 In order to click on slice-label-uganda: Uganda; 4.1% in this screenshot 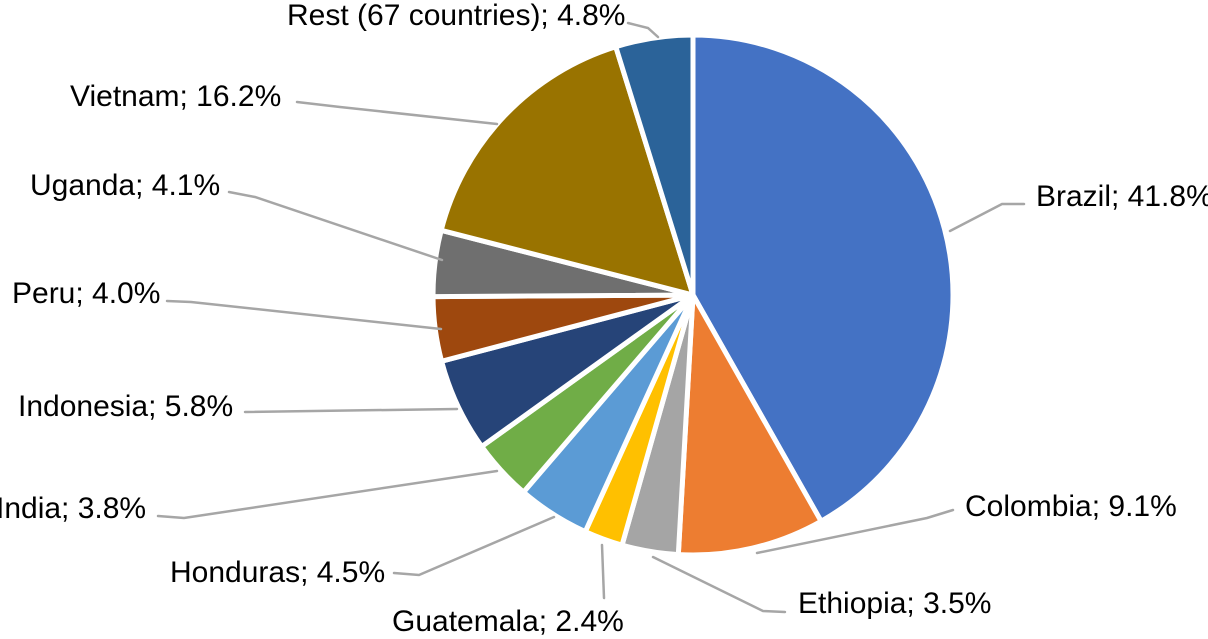, I will do `click(125, 185)`.